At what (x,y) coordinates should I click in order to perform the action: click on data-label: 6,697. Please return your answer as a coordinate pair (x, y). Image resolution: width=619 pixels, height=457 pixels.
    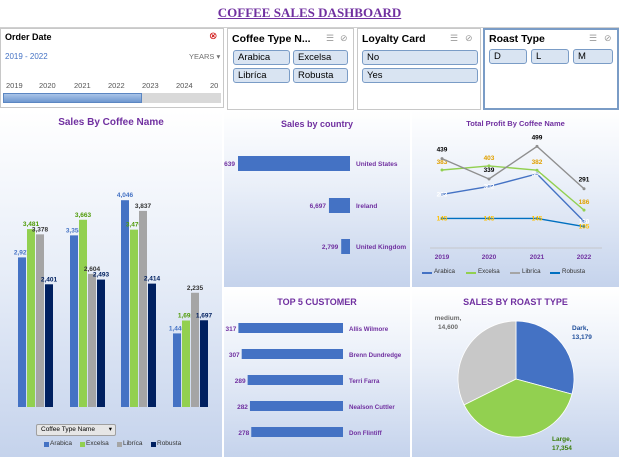
    Looking at the image, I should click on (318, 206).